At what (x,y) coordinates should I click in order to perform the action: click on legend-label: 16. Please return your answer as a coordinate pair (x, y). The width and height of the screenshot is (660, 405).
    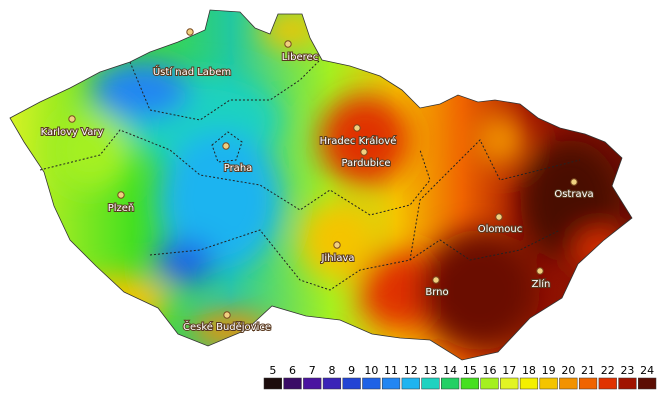
    Looking at the image, I should click on (490, 370).